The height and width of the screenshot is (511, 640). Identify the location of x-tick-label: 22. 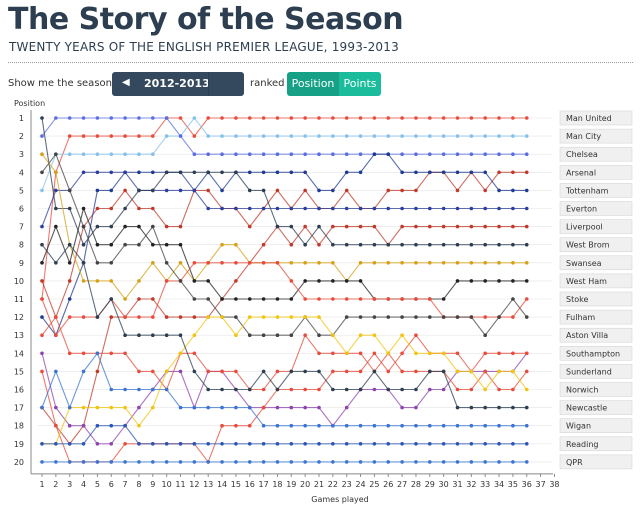
(333, 484).